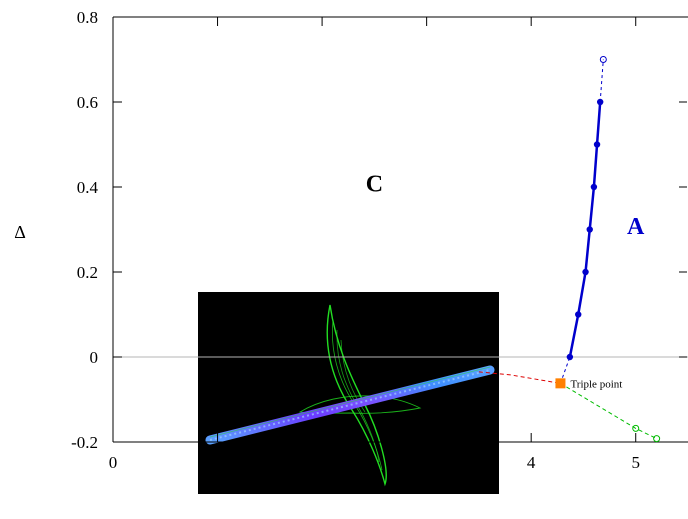 Image resolution: width=688 pixels, height=519 pixels. Describe the element at coordinates (585, 229) in the screenshot. I see `series-line-A-boundary` at that location.